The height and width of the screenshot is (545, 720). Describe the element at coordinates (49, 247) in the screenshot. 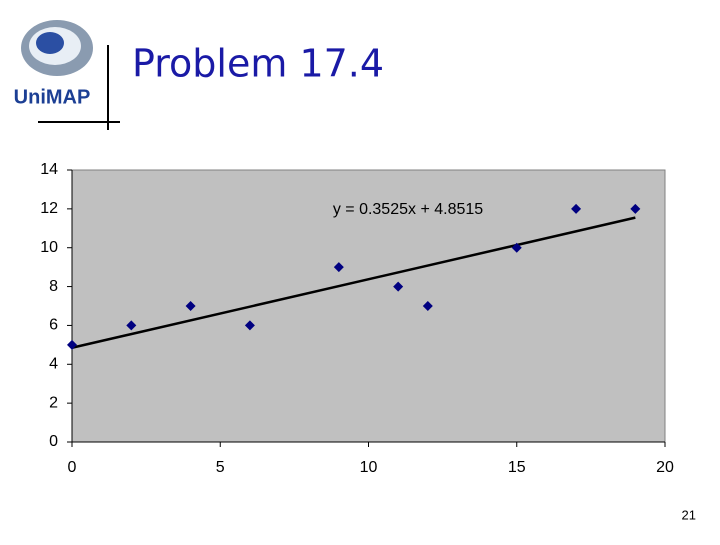

I see `y-tick-label: 10` at that location.